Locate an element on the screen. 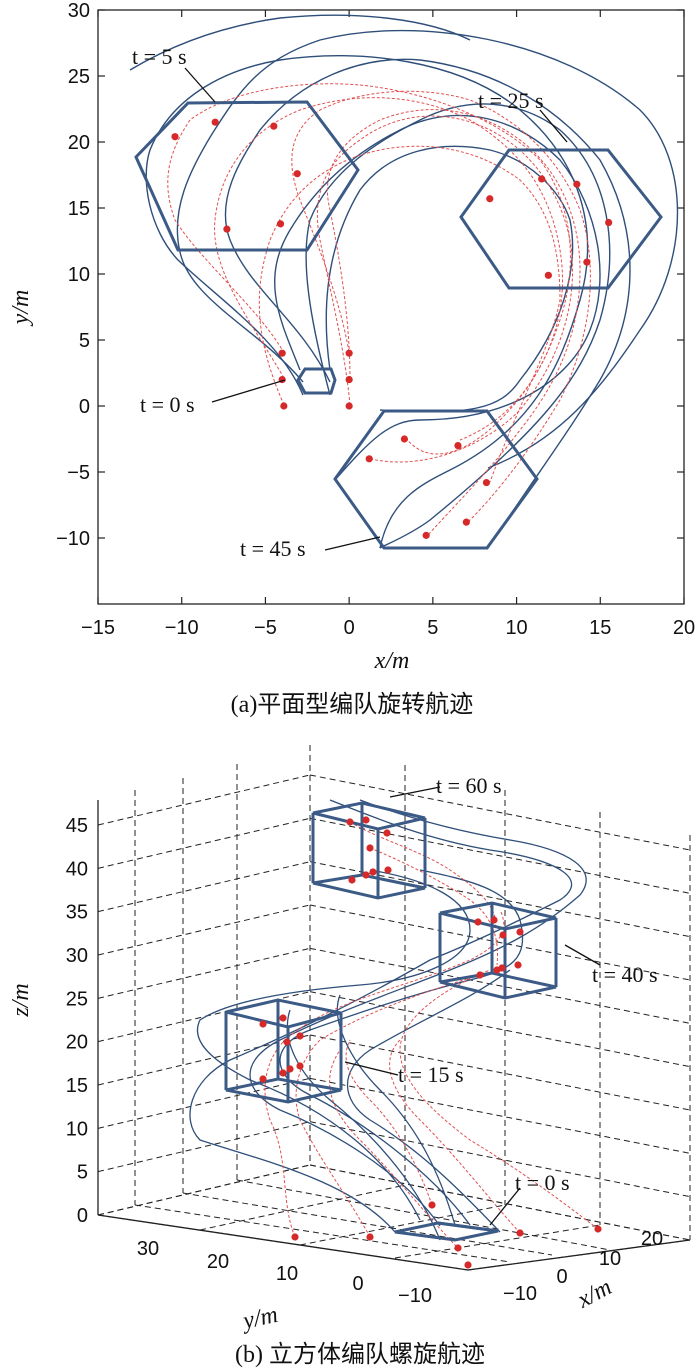 This screenshot has height=1371, width=700. z-tick-label: 15 is located at coordinates (77, 1086).